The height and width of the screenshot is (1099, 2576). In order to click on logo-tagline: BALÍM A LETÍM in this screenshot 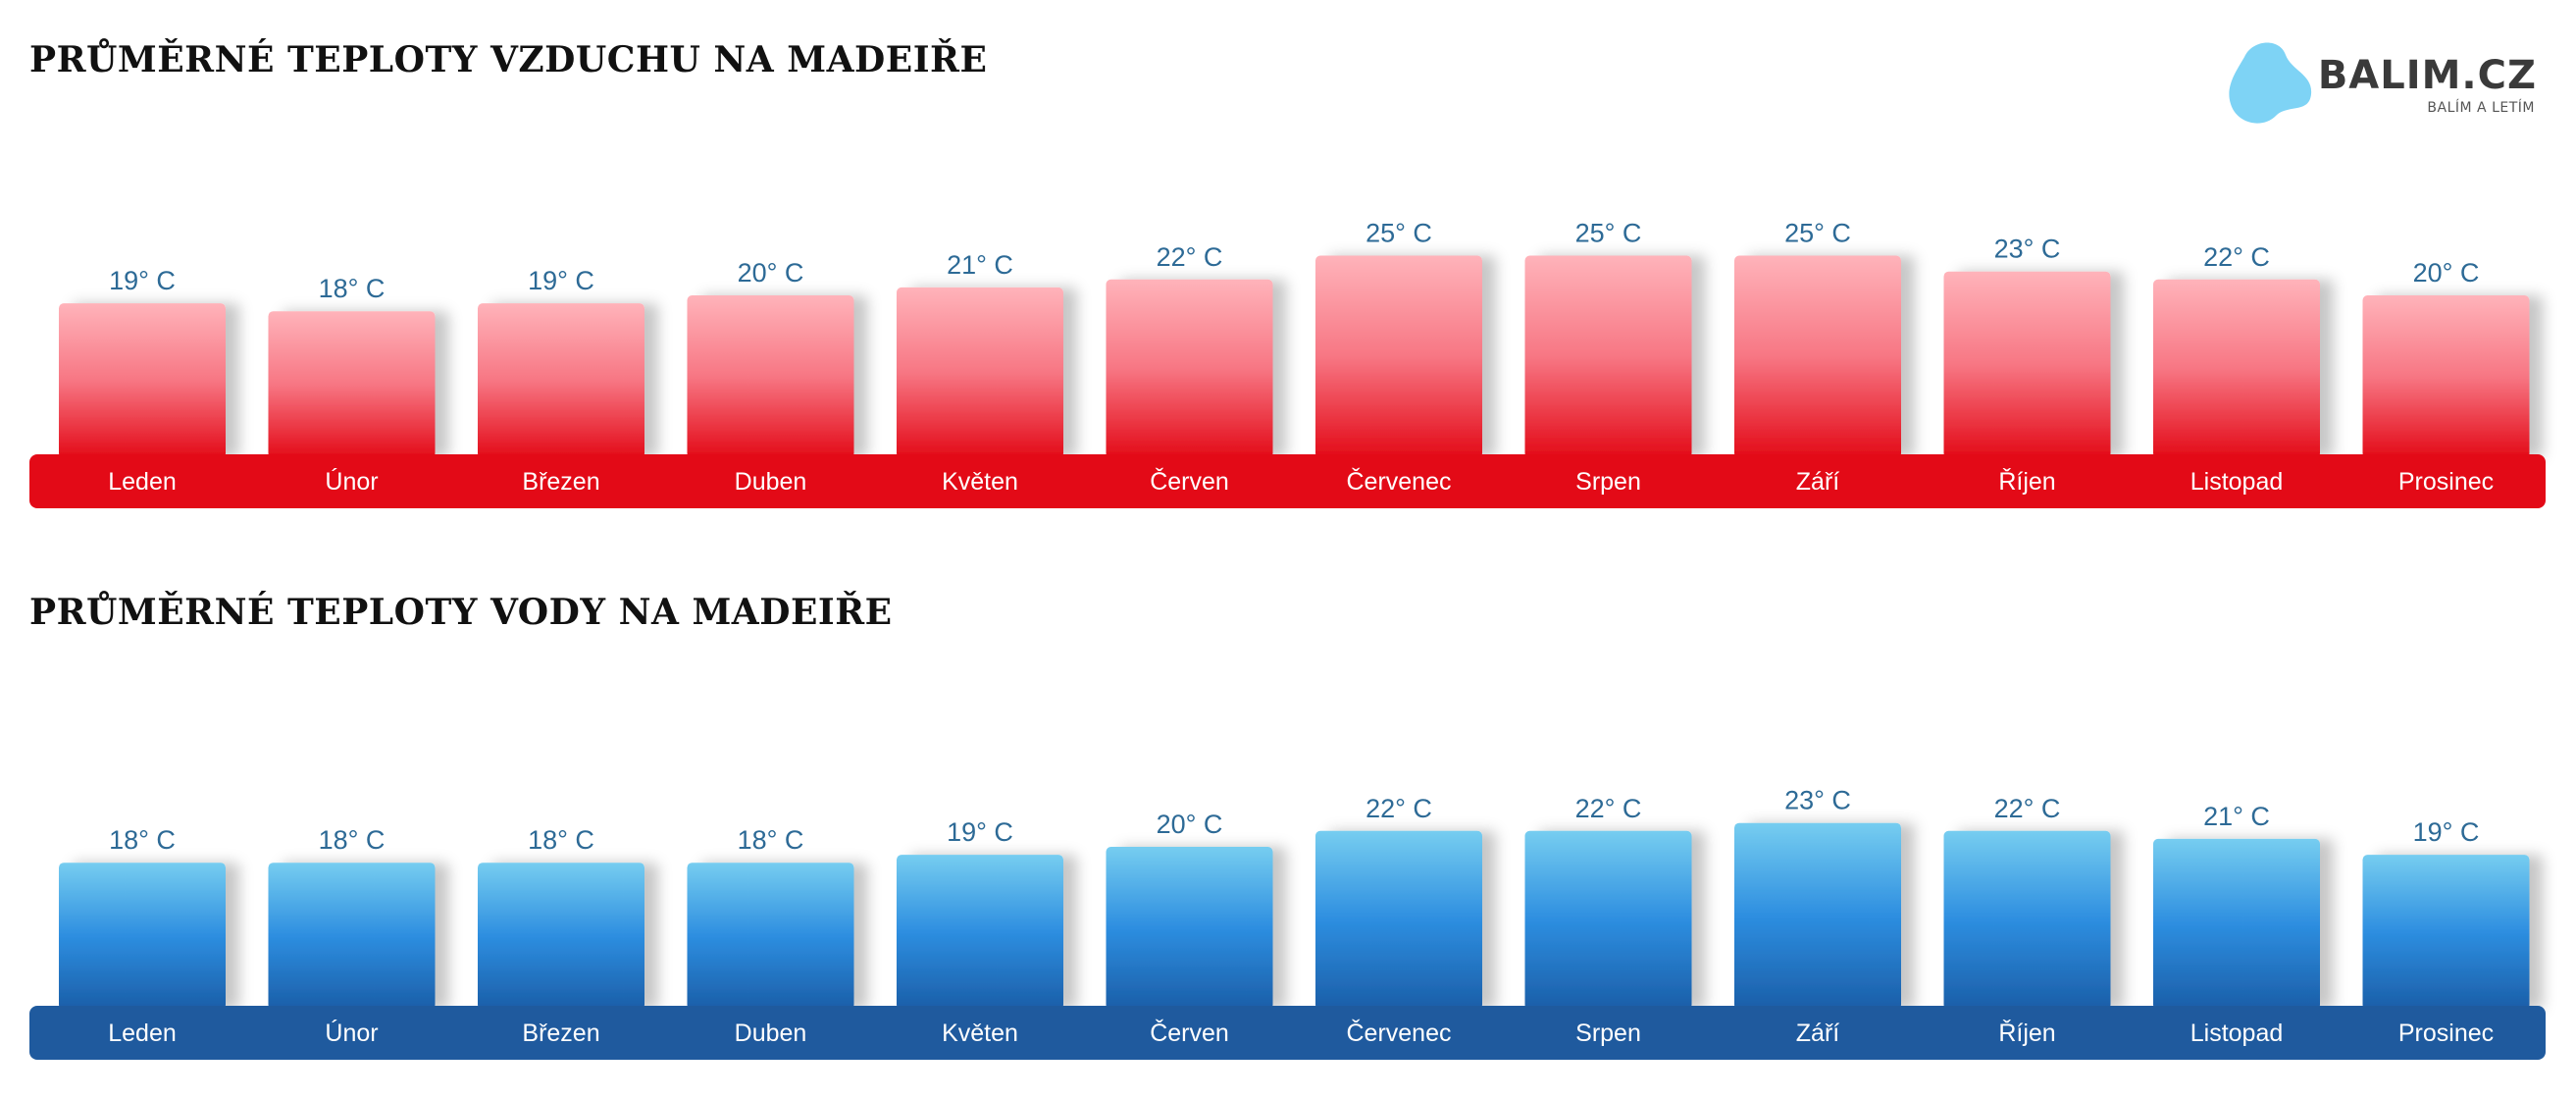, I will do `click(2481, 108)`.